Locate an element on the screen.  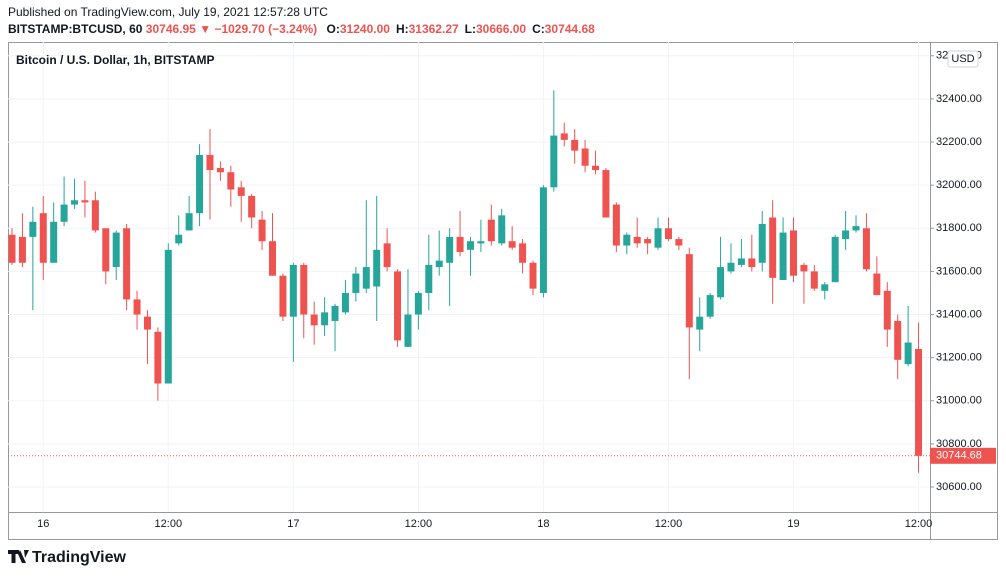
chart-title: Bitcoin / U.S. Dollar, 1h, BITSTAMP is located at coordinates (115, 60).